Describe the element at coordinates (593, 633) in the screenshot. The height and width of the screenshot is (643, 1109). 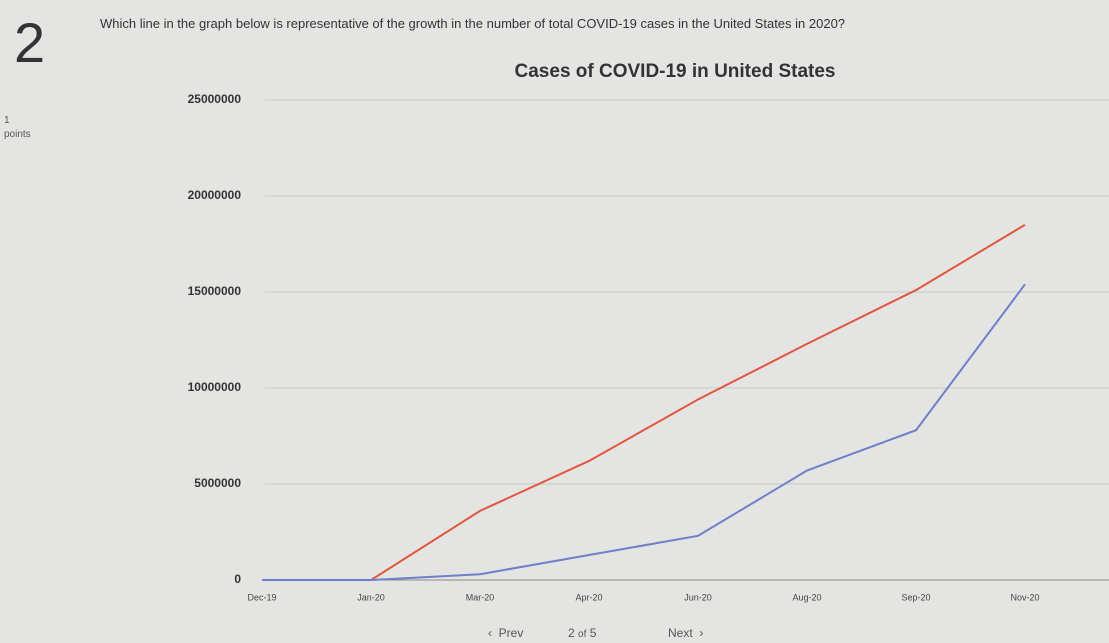
I see `page-total: 5` at that location.